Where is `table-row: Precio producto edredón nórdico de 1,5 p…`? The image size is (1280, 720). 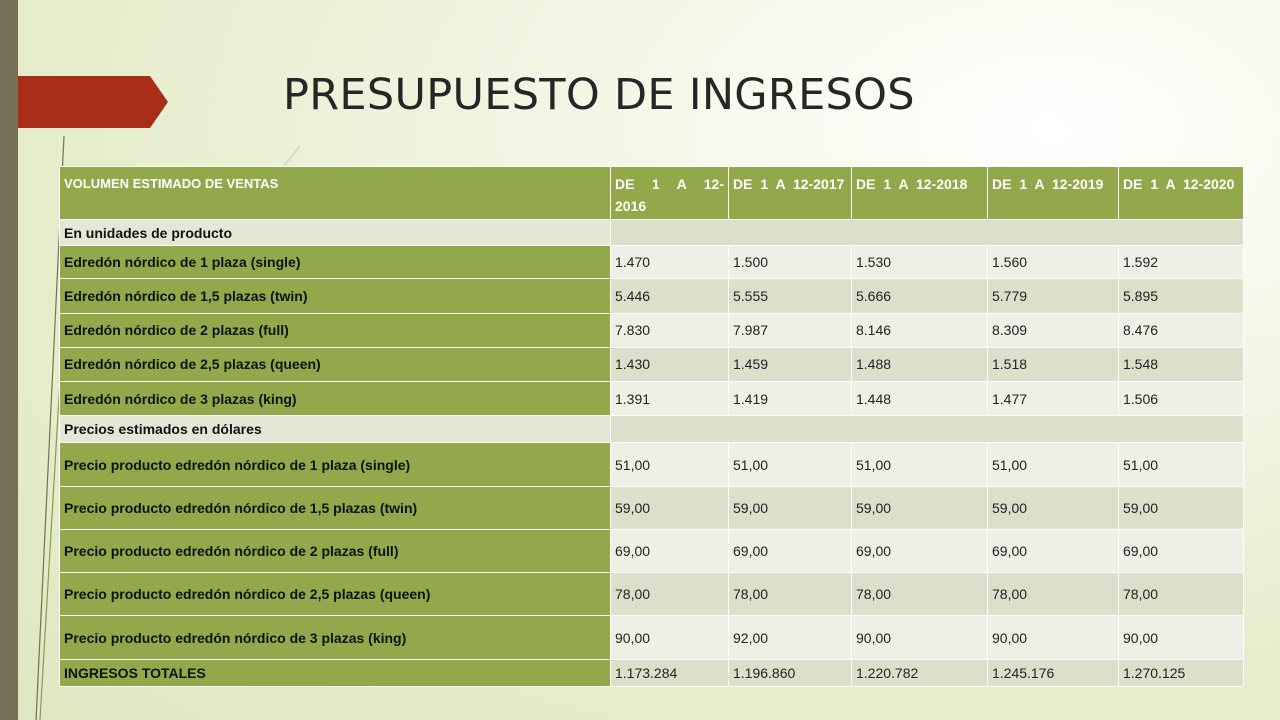
table-row: Precio producto edredón nórdico de 1,5 p… is located at coordinates (651, 507).